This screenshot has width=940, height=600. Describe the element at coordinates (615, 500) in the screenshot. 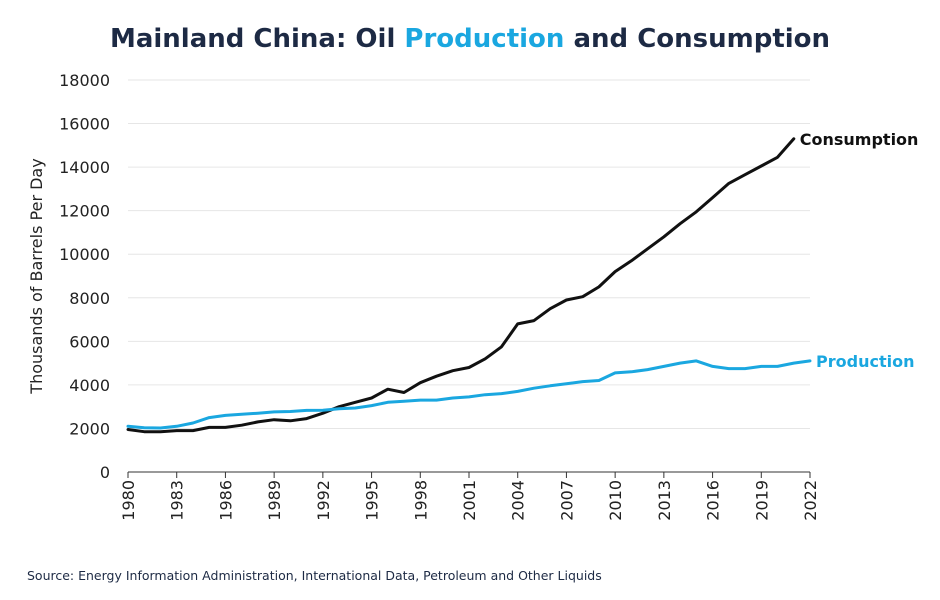

I see `x-tick-label: 2010` at that location.